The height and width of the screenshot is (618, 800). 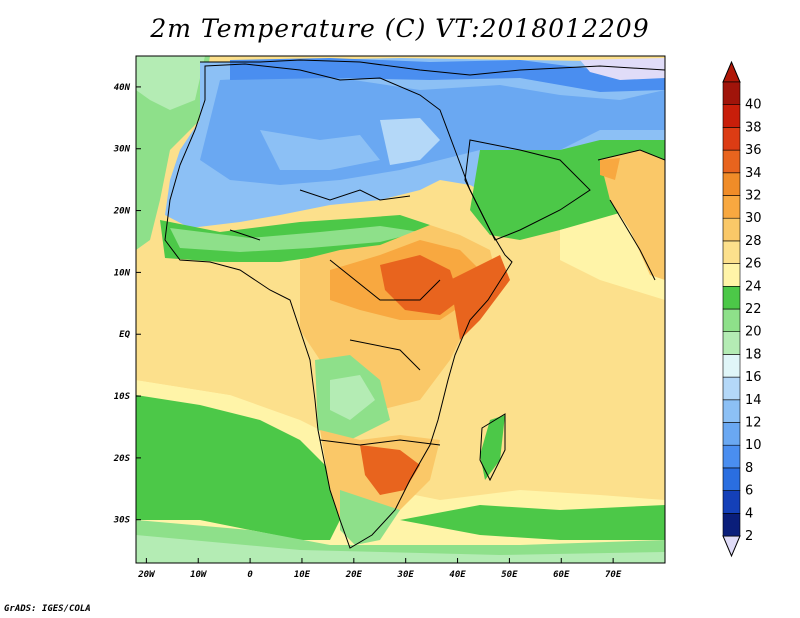 What do you see at coordinates (753, 150) in the screenshot?
I see `colorbar-level-label: 36` at bounding box center [753, 150].